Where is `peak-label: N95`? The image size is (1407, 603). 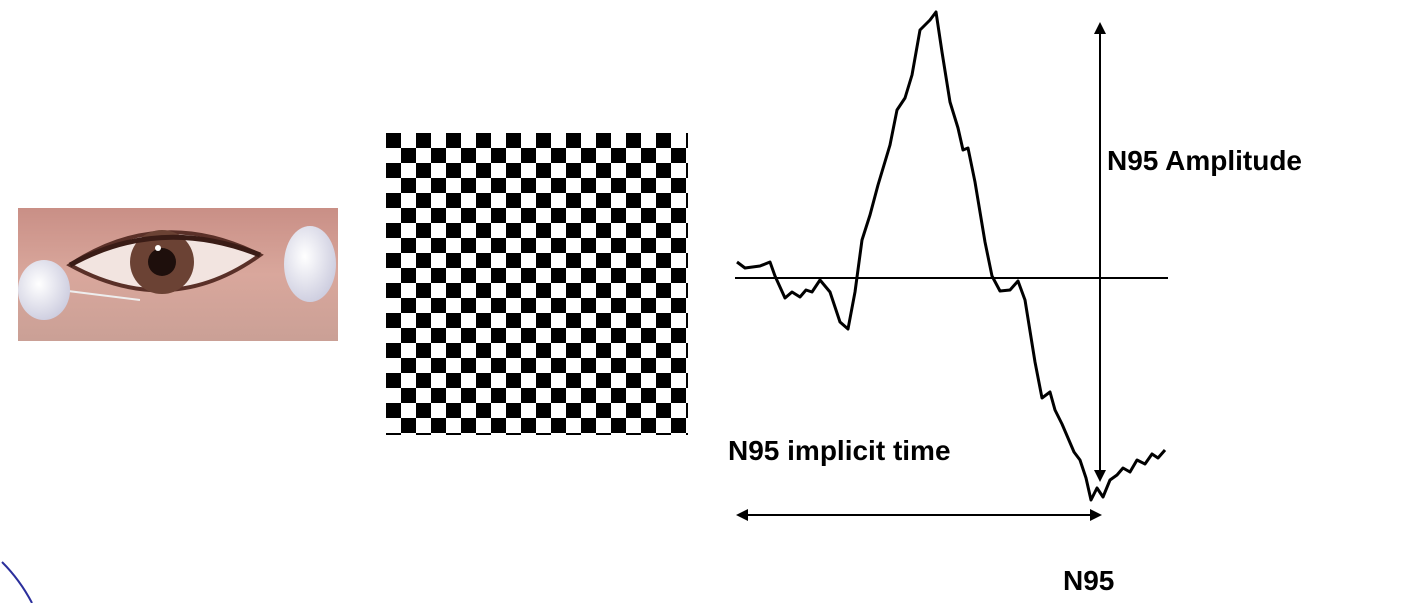 peak-label: N95 is located at coordinates (1088, 580).